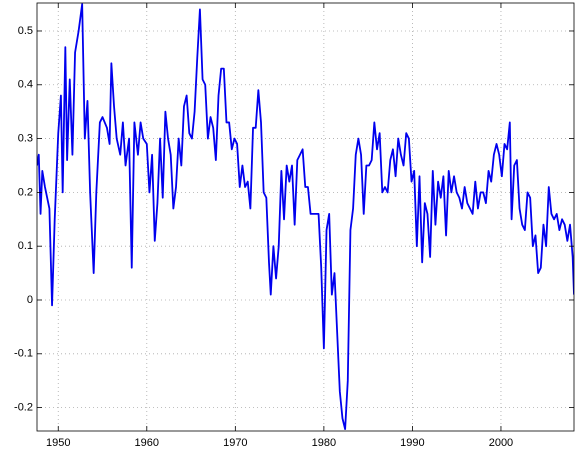  What do you see at coordinates (25, 192) in the screenshot?
I see `y-tick-label: 0.2` at bounding box center [25, 192].